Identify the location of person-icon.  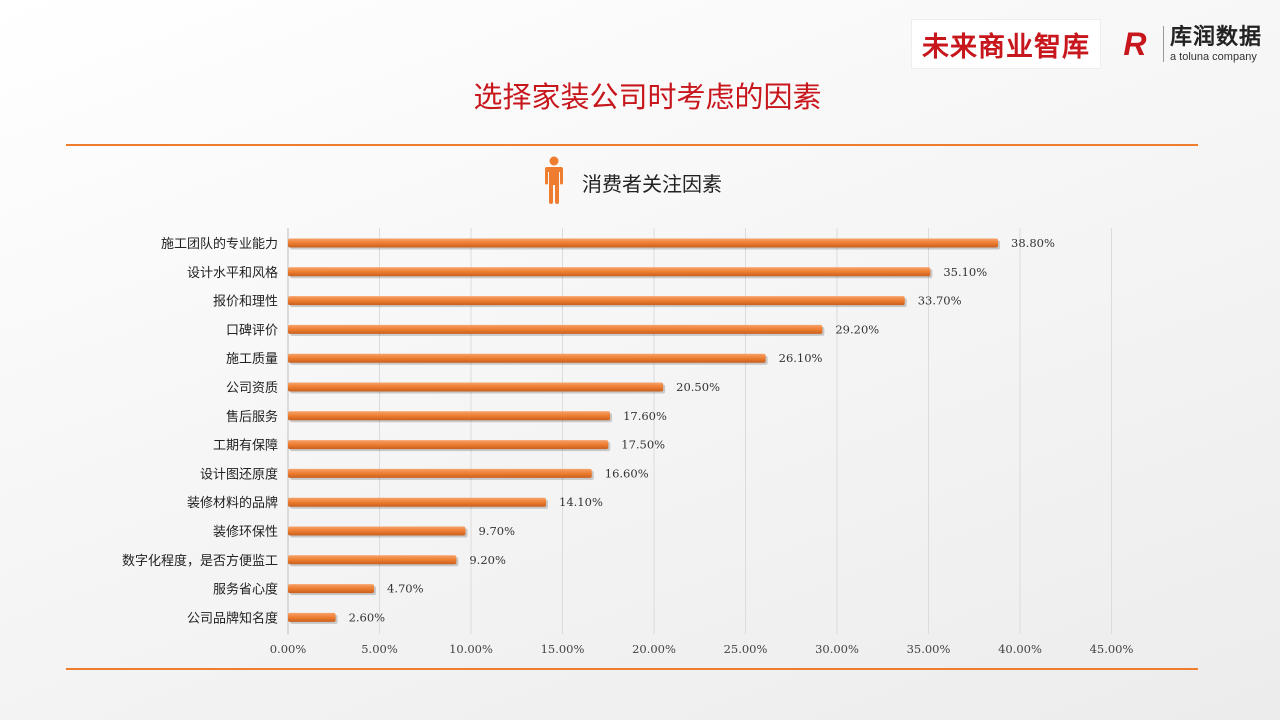
(554, 182).